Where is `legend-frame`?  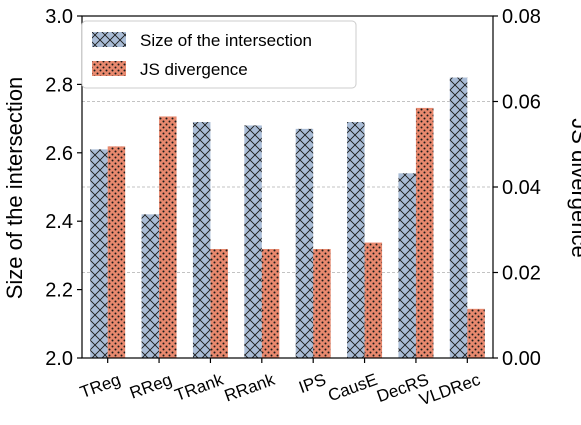
legend-frame is located at coordinates (219, 54).